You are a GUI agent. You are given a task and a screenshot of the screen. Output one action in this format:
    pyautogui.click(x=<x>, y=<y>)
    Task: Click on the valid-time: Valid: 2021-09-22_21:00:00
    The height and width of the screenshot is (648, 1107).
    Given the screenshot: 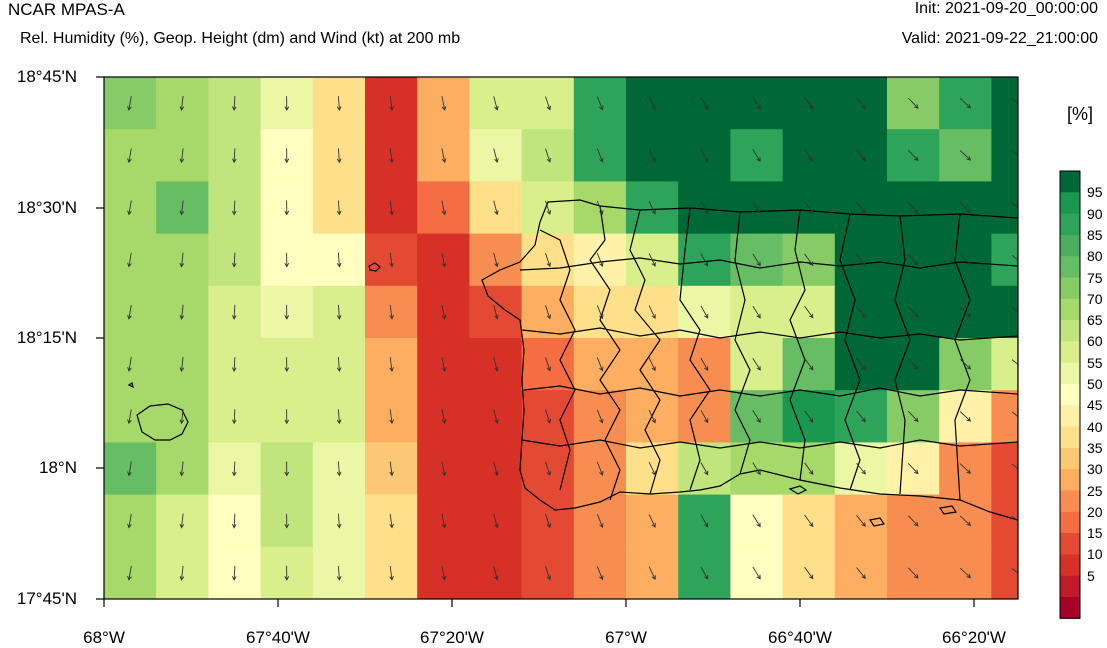 What is the action you would take?
    pyautogui.click(x=999, y=38)
    